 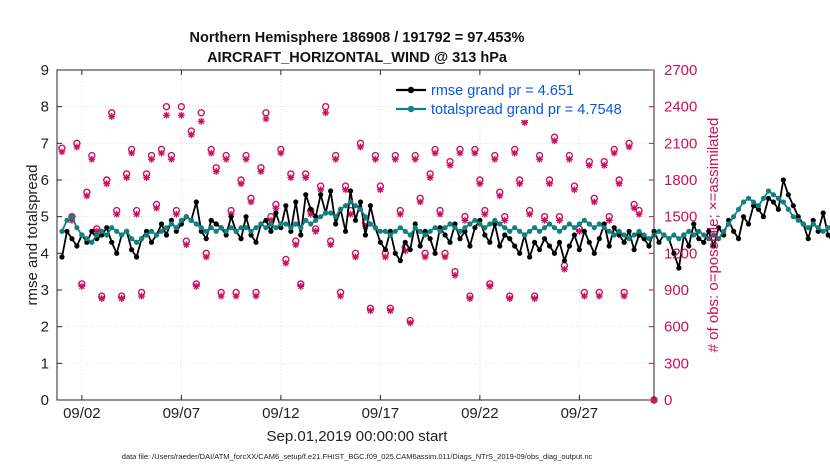 I want to click on y-left-tick-label: 2, so click(x=45, y=327).